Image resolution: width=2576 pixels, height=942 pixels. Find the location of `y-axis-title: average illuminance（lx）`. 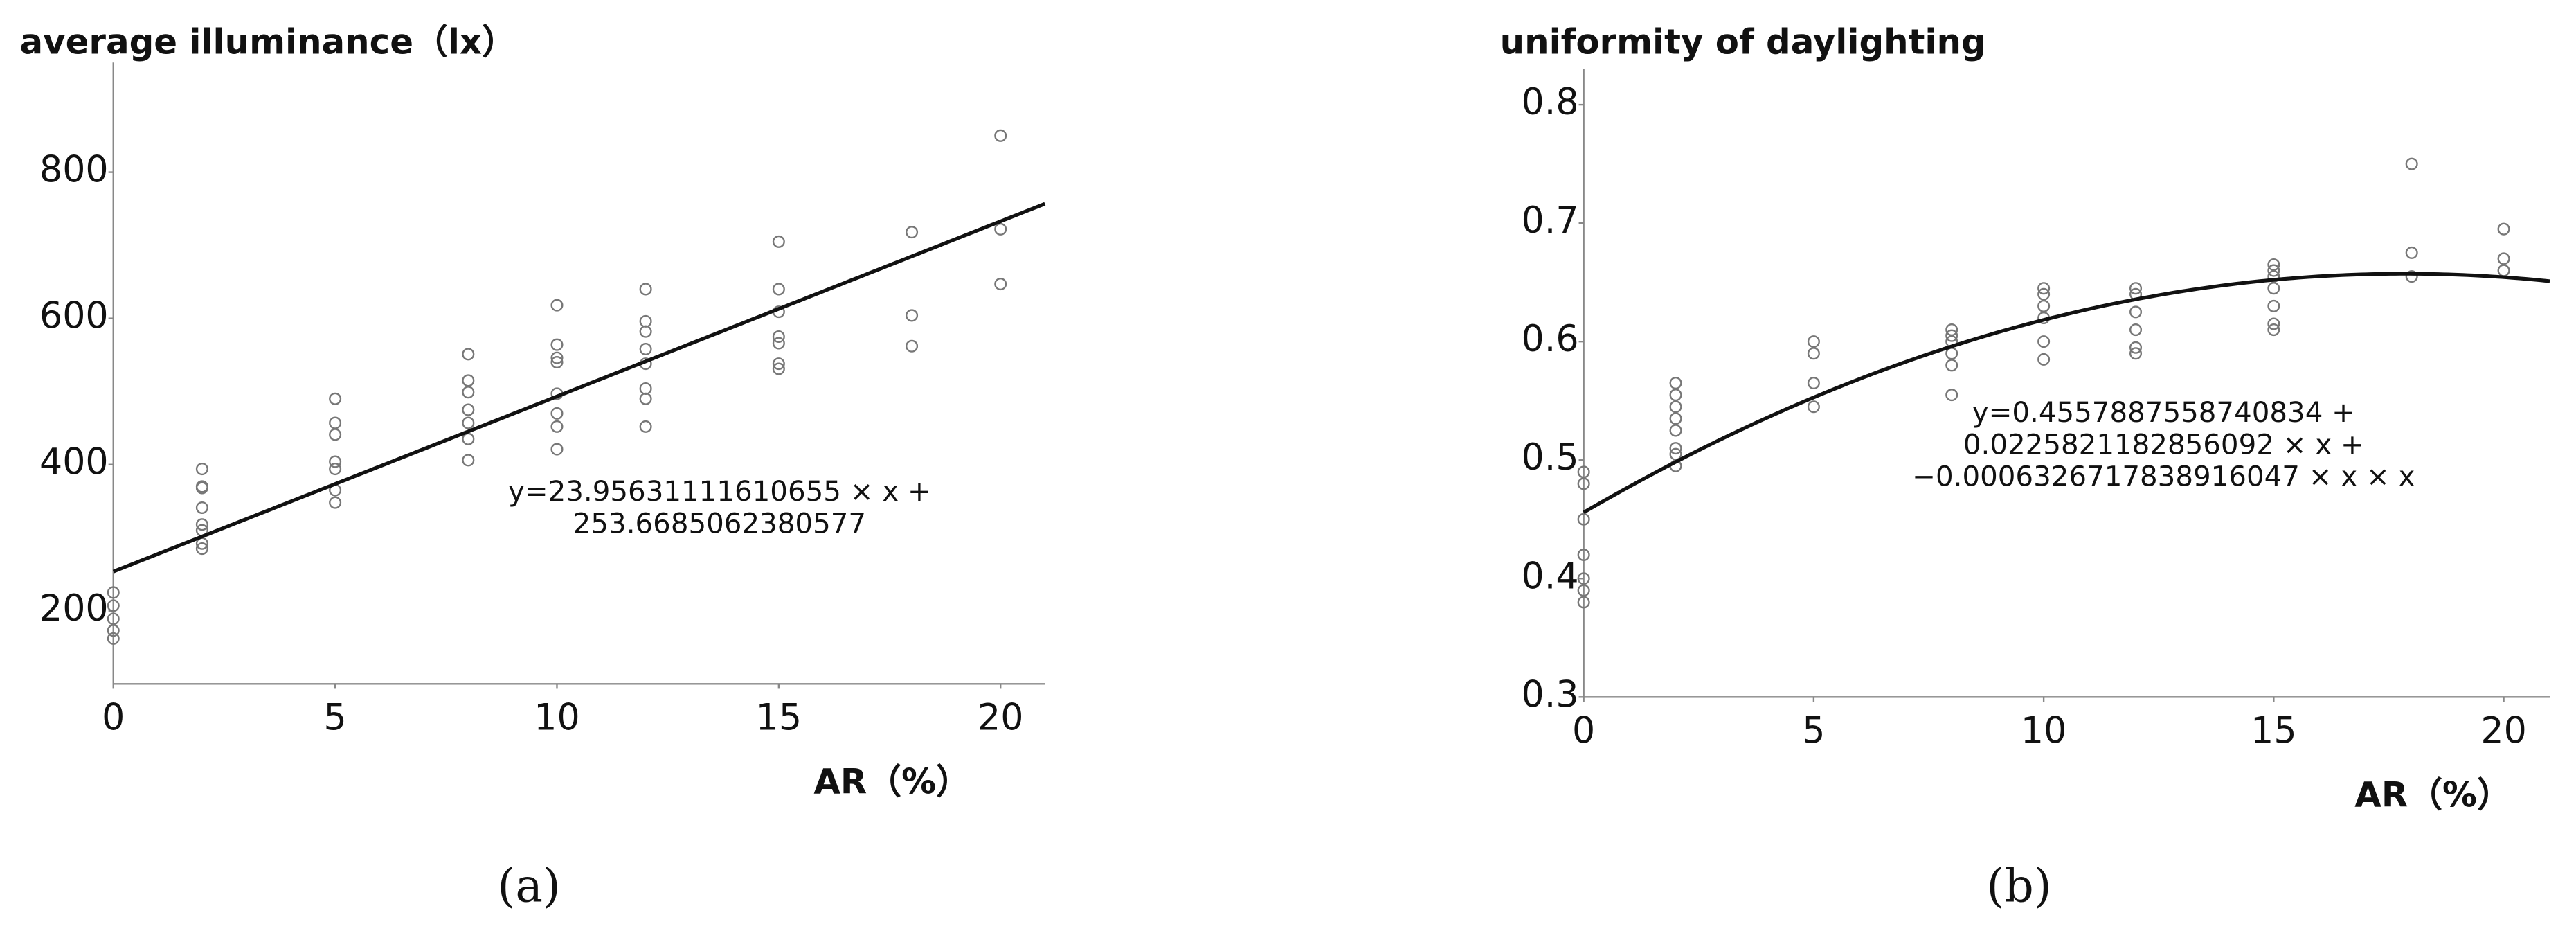

y-axis-title: average illuminance（lx） is located at coordinates (267, 42).